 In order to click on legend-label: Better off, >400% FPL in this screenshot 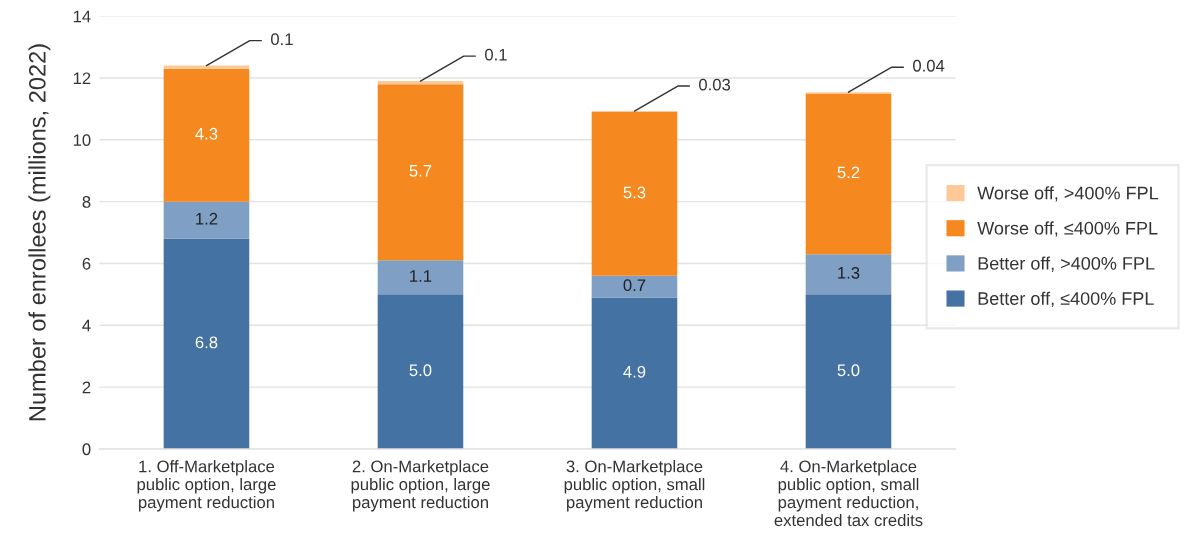, I will do `click(1066, 264)`.